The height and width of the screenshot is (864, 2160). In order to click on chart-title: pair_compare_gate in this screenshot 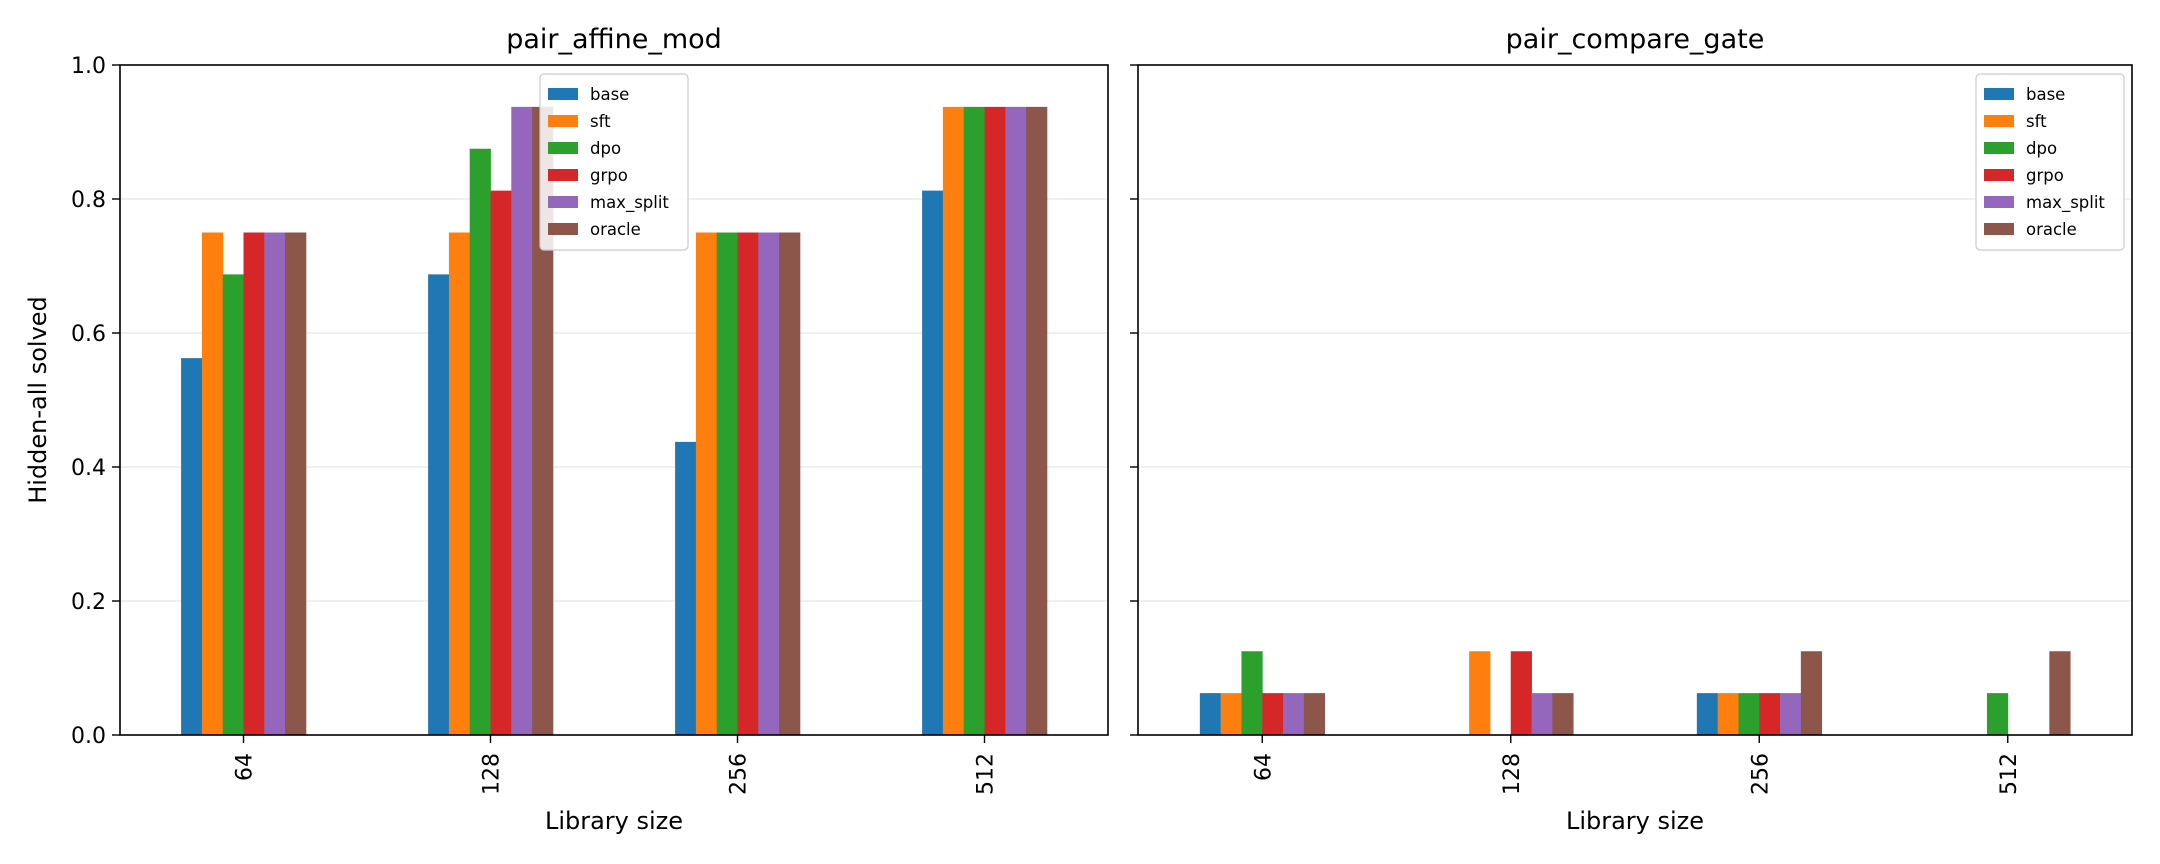, I will do `click(1635, 39)`.